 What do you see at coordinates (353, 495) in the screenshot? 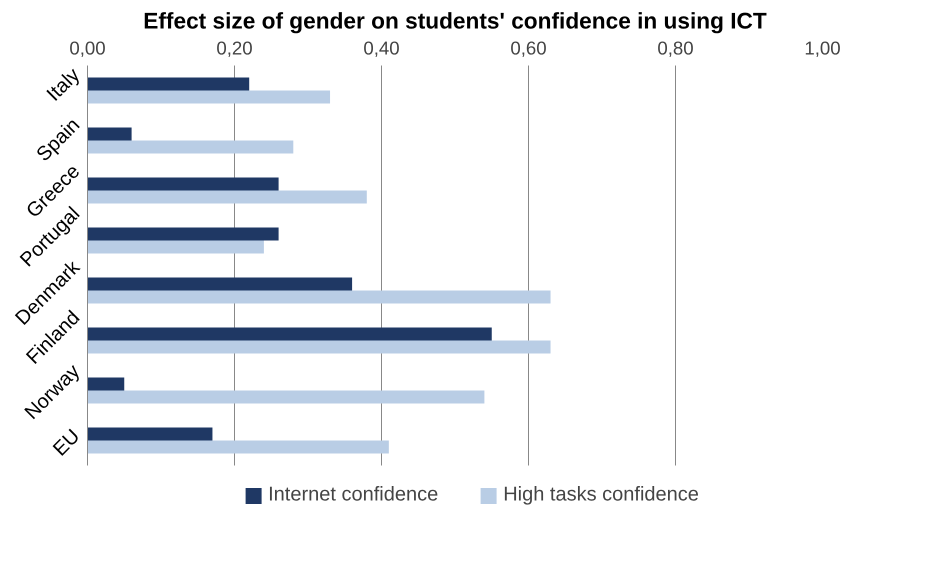
I see `legend-label: Internet confidence` at bounding box center [353, 495].